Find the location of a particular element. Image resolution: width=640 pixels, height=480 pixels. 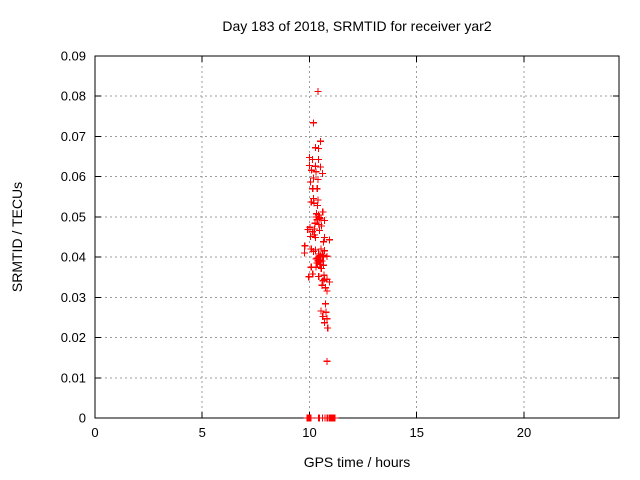

x-tick-label: 5 is located at coordinates (202, 432).